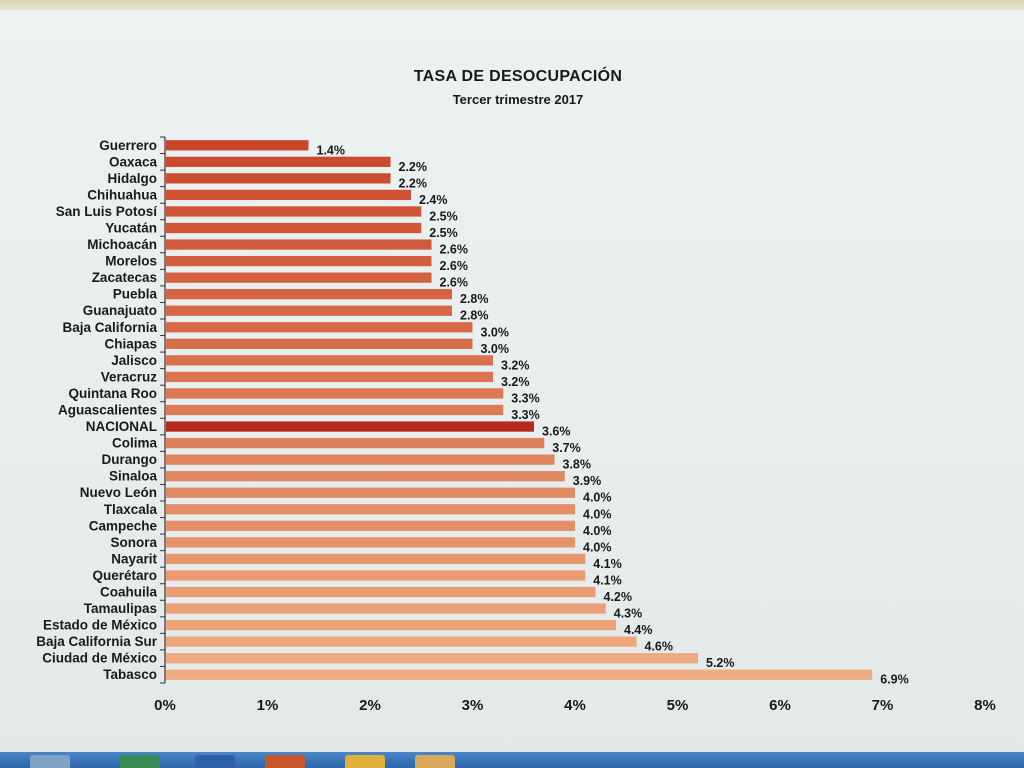 The image size is (1024, 768). Describe the element at coordinates (443, 216) in the screenshot. I see `data-label: 2.5%` at that location.